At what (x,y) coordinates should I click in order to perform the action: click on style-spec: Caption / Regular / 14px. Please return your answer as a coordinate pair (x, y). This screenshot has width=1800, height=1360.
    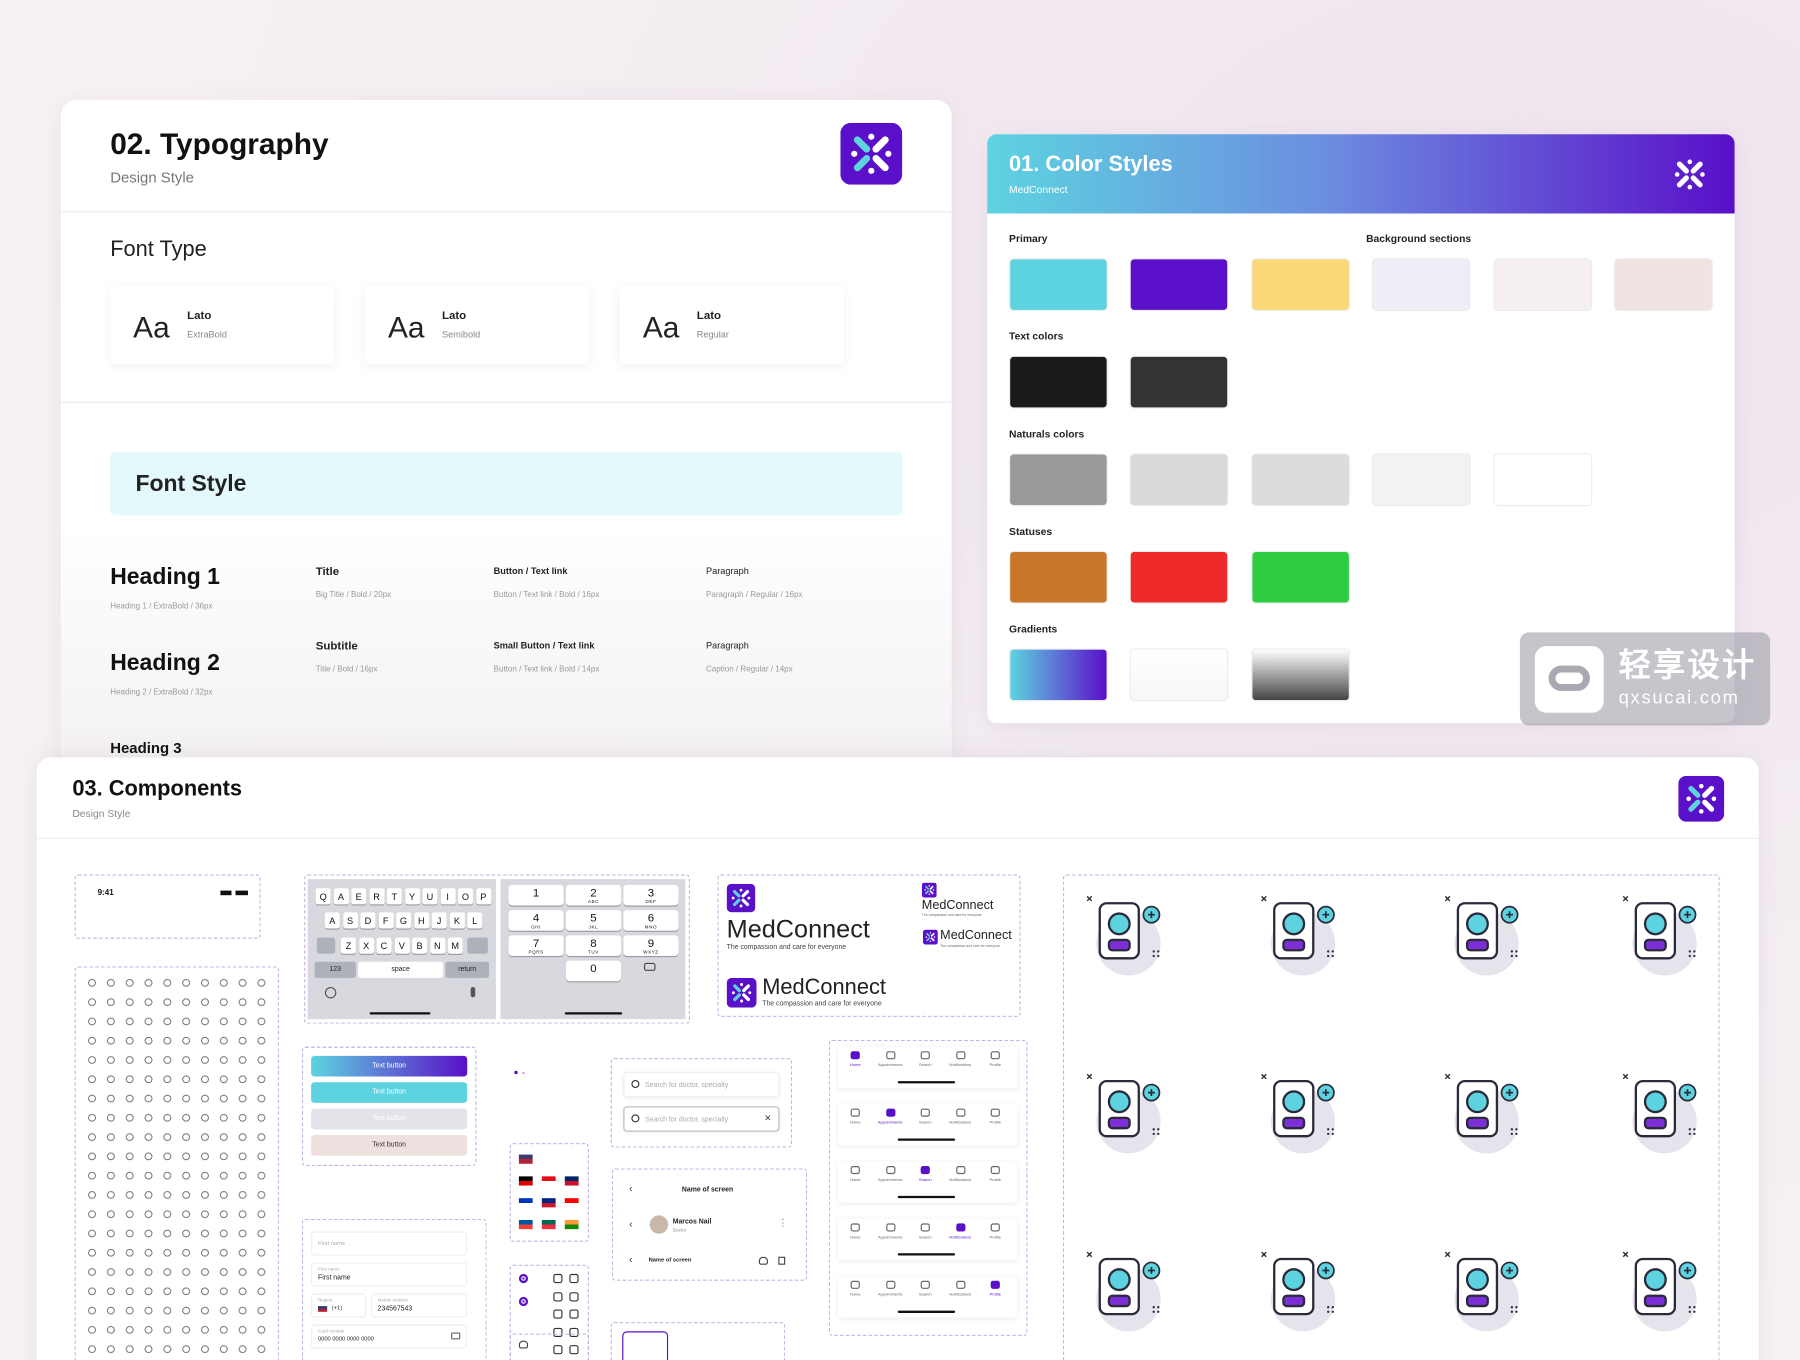
    Looking at the image, I should click on (749, 669).